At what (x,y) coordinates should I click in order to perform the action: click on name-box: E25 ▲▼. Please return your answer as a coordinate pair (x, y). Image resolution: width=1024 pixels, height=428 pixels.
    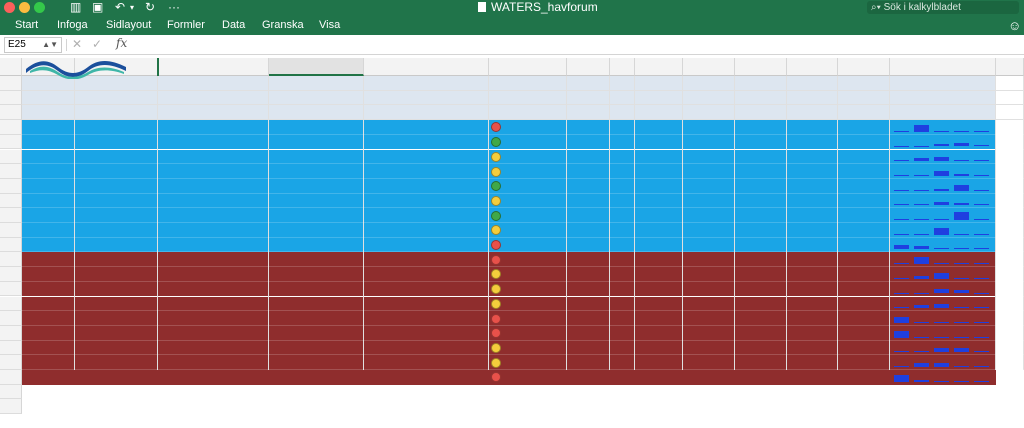
    Looking at the image, I should click on (33, 45).